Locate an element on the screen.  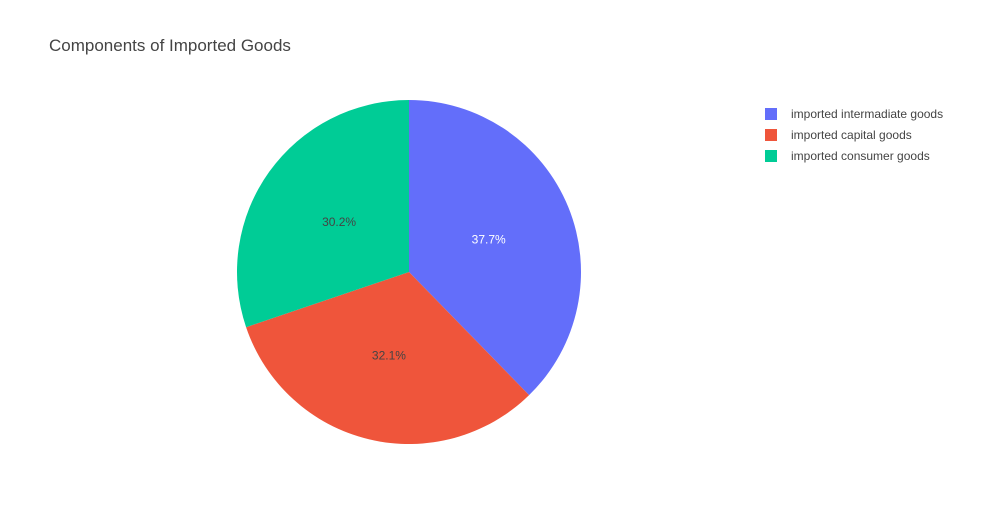
legend-item-2: imported consumer goods is located at coordinates (847, 156).